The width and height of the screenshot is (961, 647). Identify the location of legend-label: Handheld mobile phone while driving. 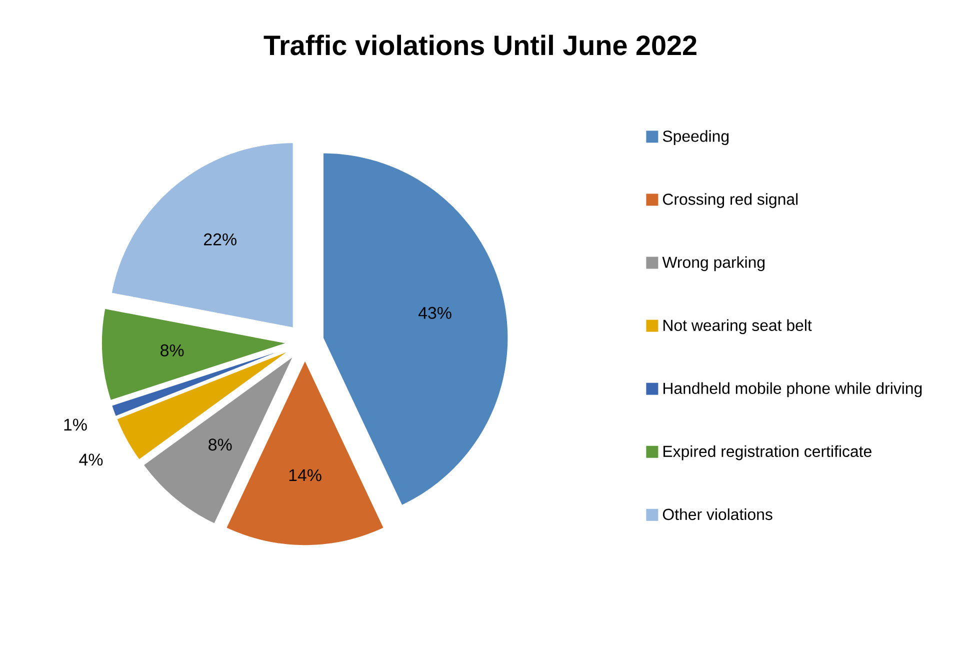
(793, 390).